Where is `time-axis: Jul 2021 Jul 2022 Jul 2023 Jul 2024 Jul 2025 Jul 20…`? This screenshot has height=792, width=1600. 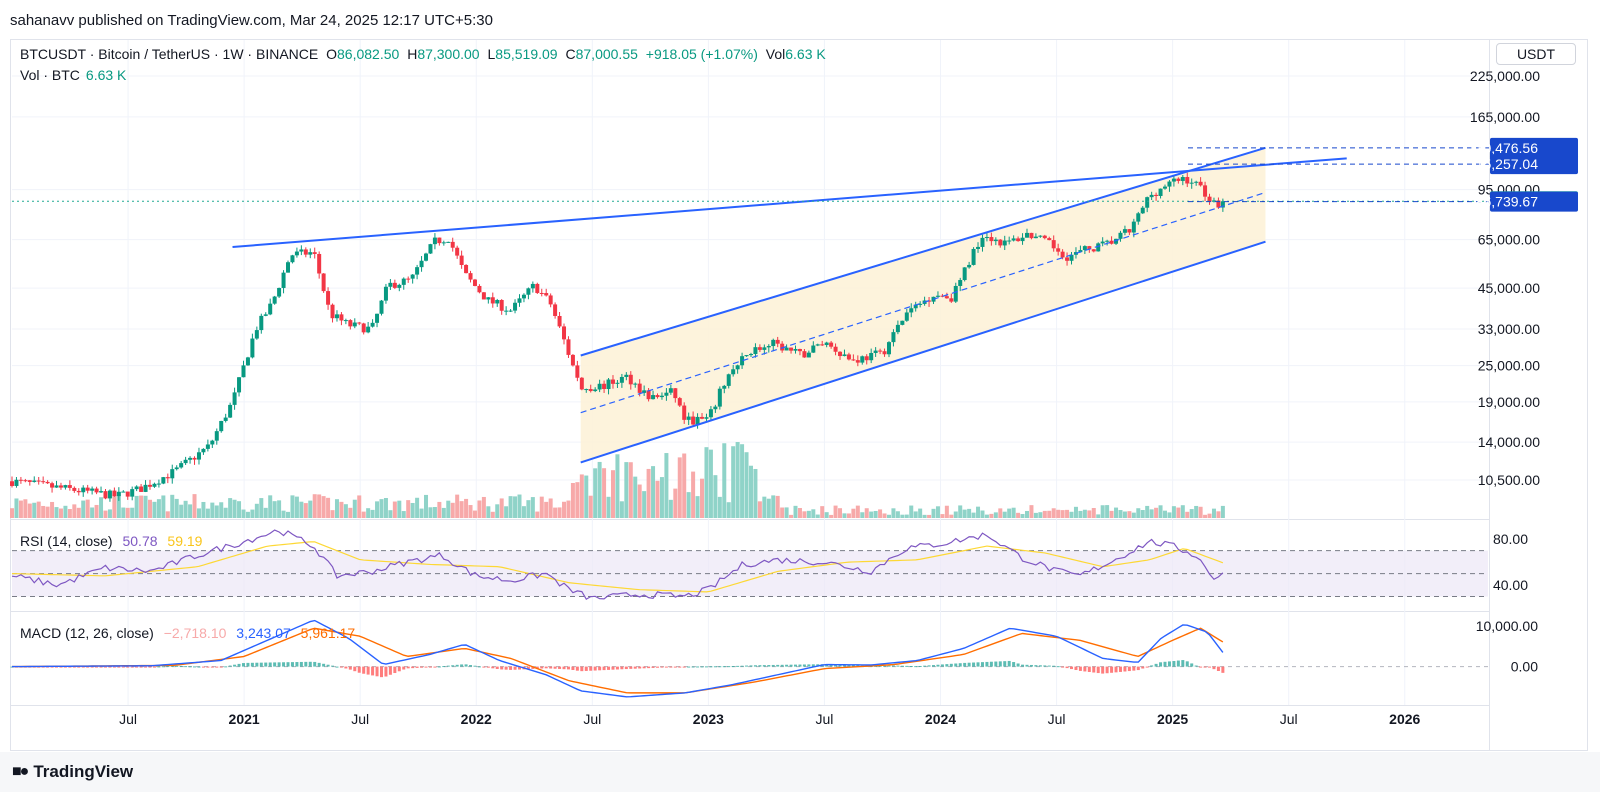 time-axis: Jul 2021 Jul 2022 Jul 2023 Jul 2024 Jul 2025 Jul 20… is located at coordinates (769, 719).